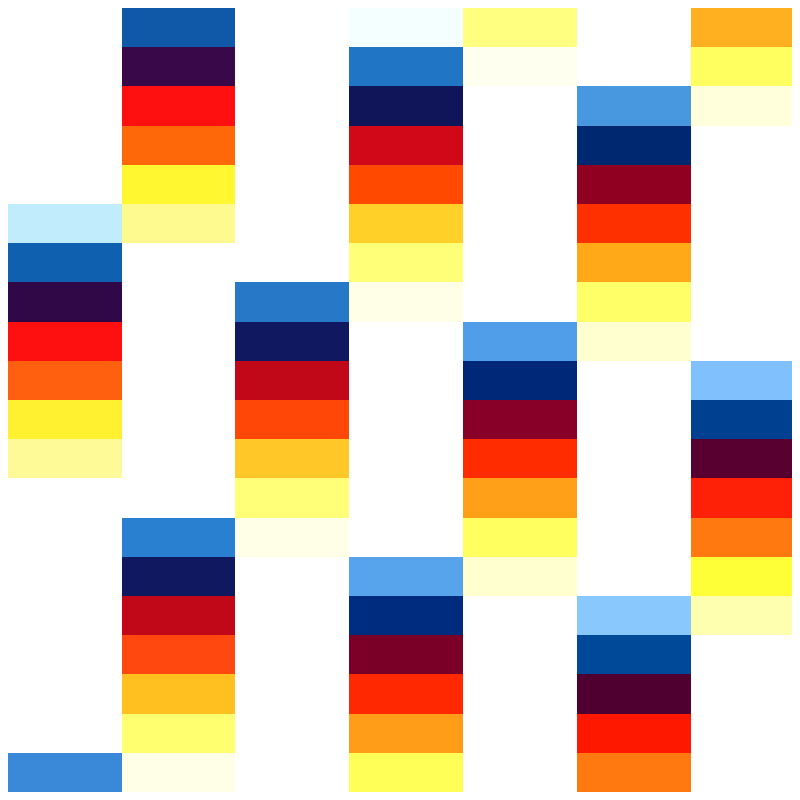  Describe the element at coordinates (292, 419) in the screenshot. I see `heatmap-cell-r10-c2` at that location.